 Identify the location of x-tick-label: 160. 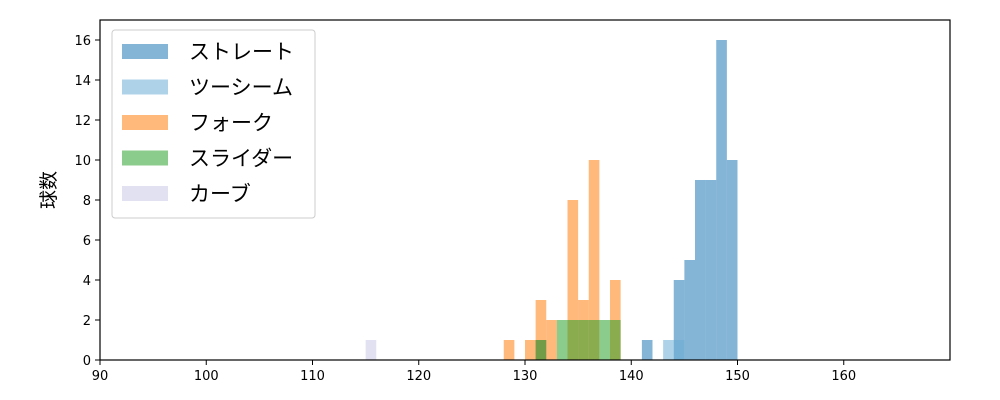
(843, 376).